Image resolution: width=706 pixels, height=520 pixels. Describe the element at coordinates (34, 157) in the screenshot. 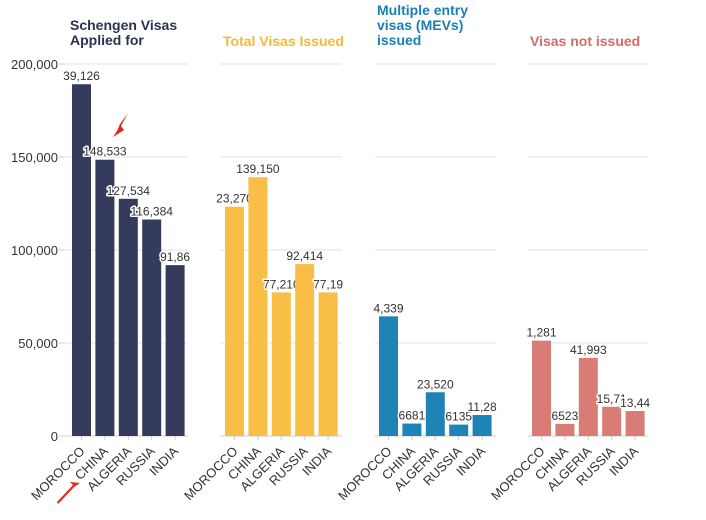

I see `y-tick-label: 150,000` at that location.